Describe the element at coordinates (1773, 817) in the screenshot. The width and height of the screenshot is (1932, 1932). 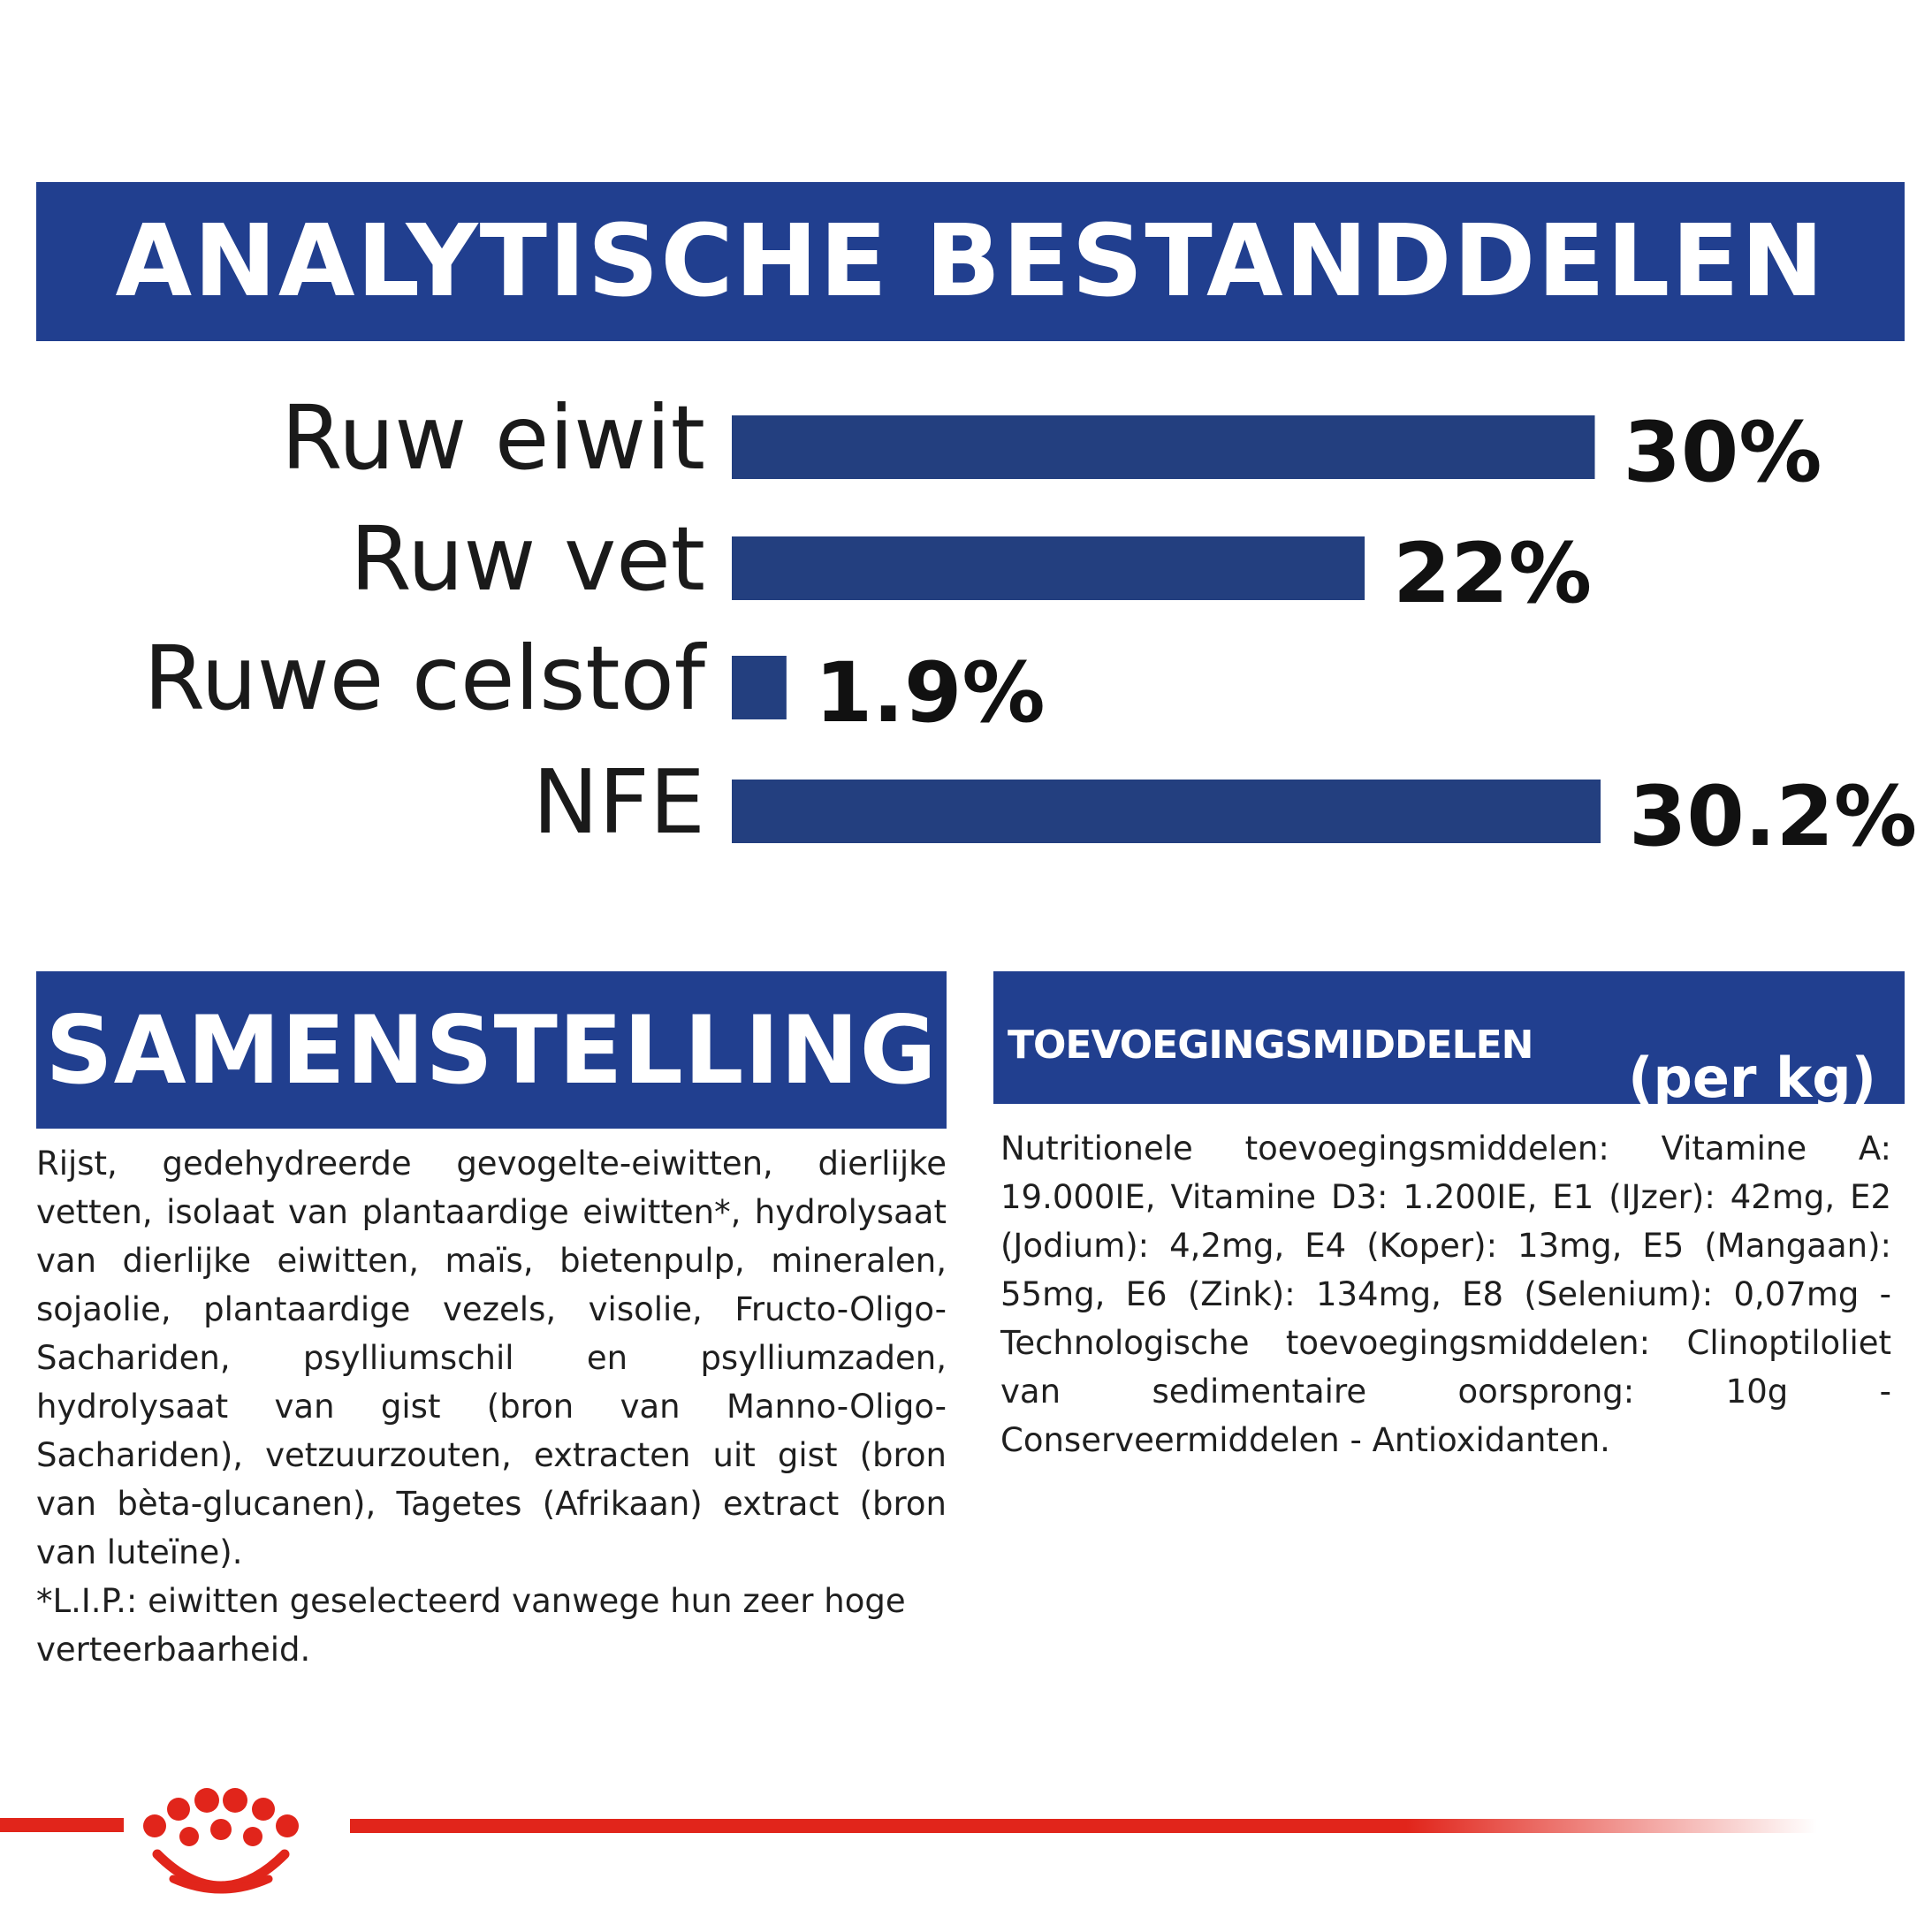
I see `value-label-3: 30.2%` at that location.